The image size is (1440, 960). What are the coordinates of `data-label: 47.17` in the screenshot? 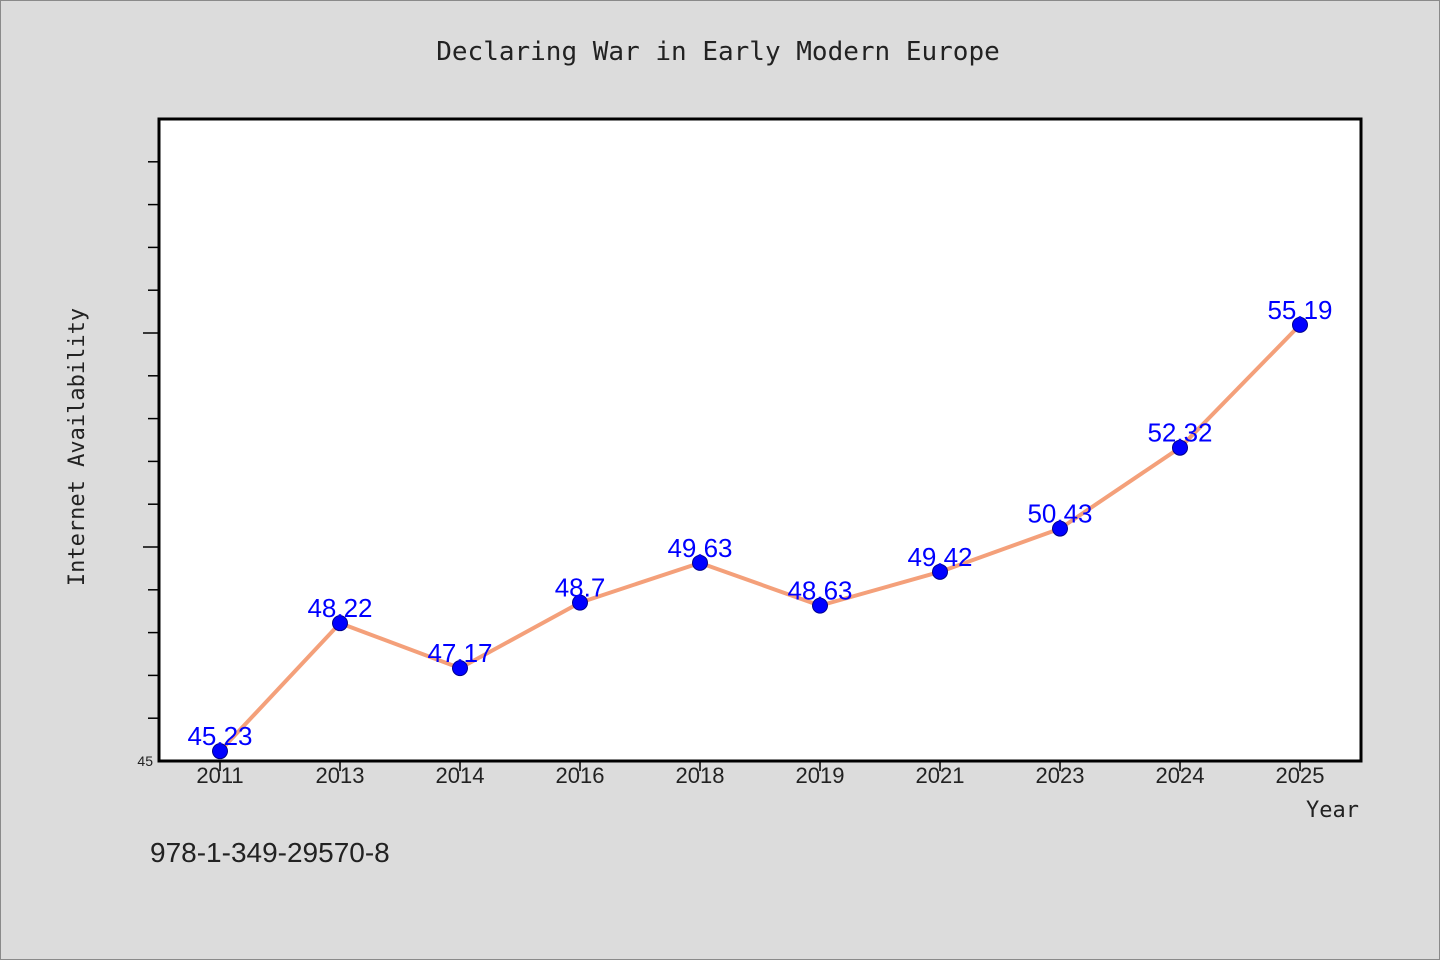 It's located at (459, 653).